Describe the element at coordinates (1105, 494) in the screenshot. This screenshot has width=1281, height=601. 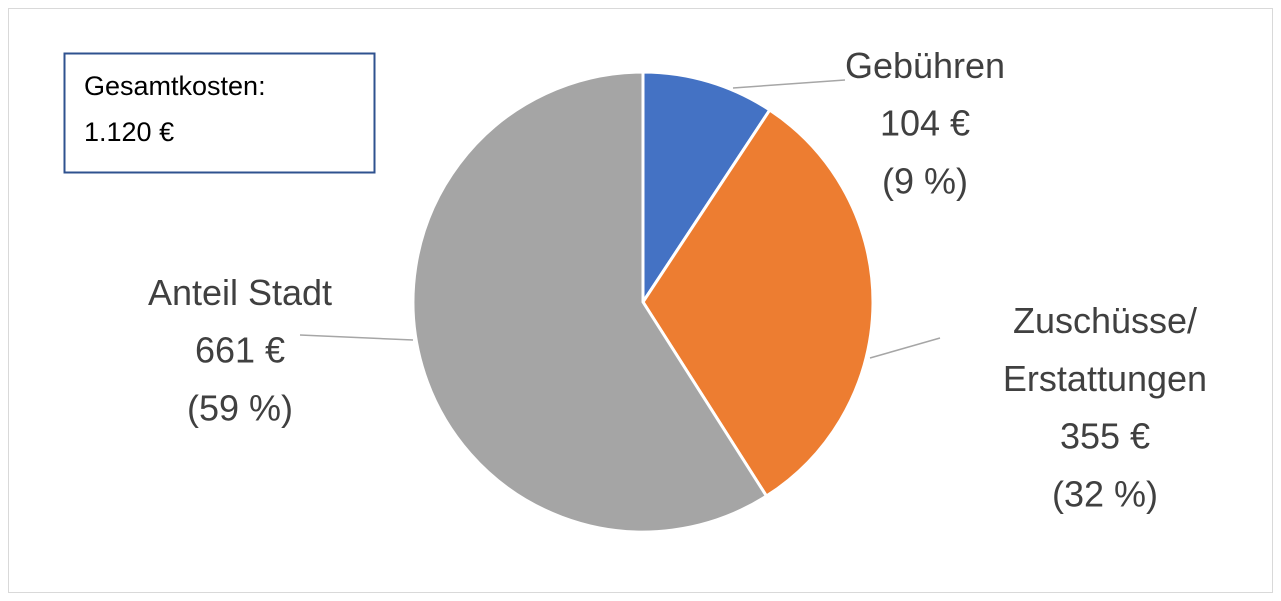
I see `percent-label: (32 %)` at that location.